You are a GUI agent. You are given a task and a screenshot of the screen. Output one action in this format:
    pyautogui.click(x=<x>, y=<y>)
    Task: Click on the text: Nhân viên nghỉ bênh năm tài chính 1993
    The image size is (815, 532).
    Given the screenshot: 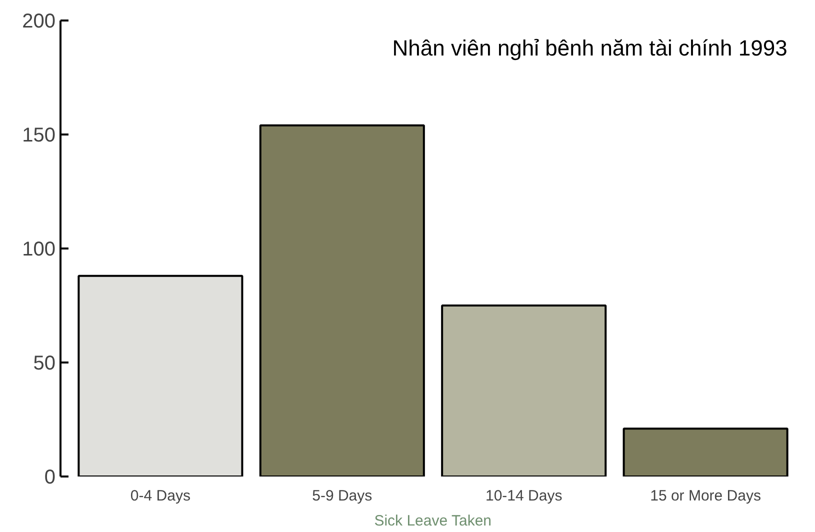 What is the action you would take?
    pyautogui.click(x=590, y=48)
    